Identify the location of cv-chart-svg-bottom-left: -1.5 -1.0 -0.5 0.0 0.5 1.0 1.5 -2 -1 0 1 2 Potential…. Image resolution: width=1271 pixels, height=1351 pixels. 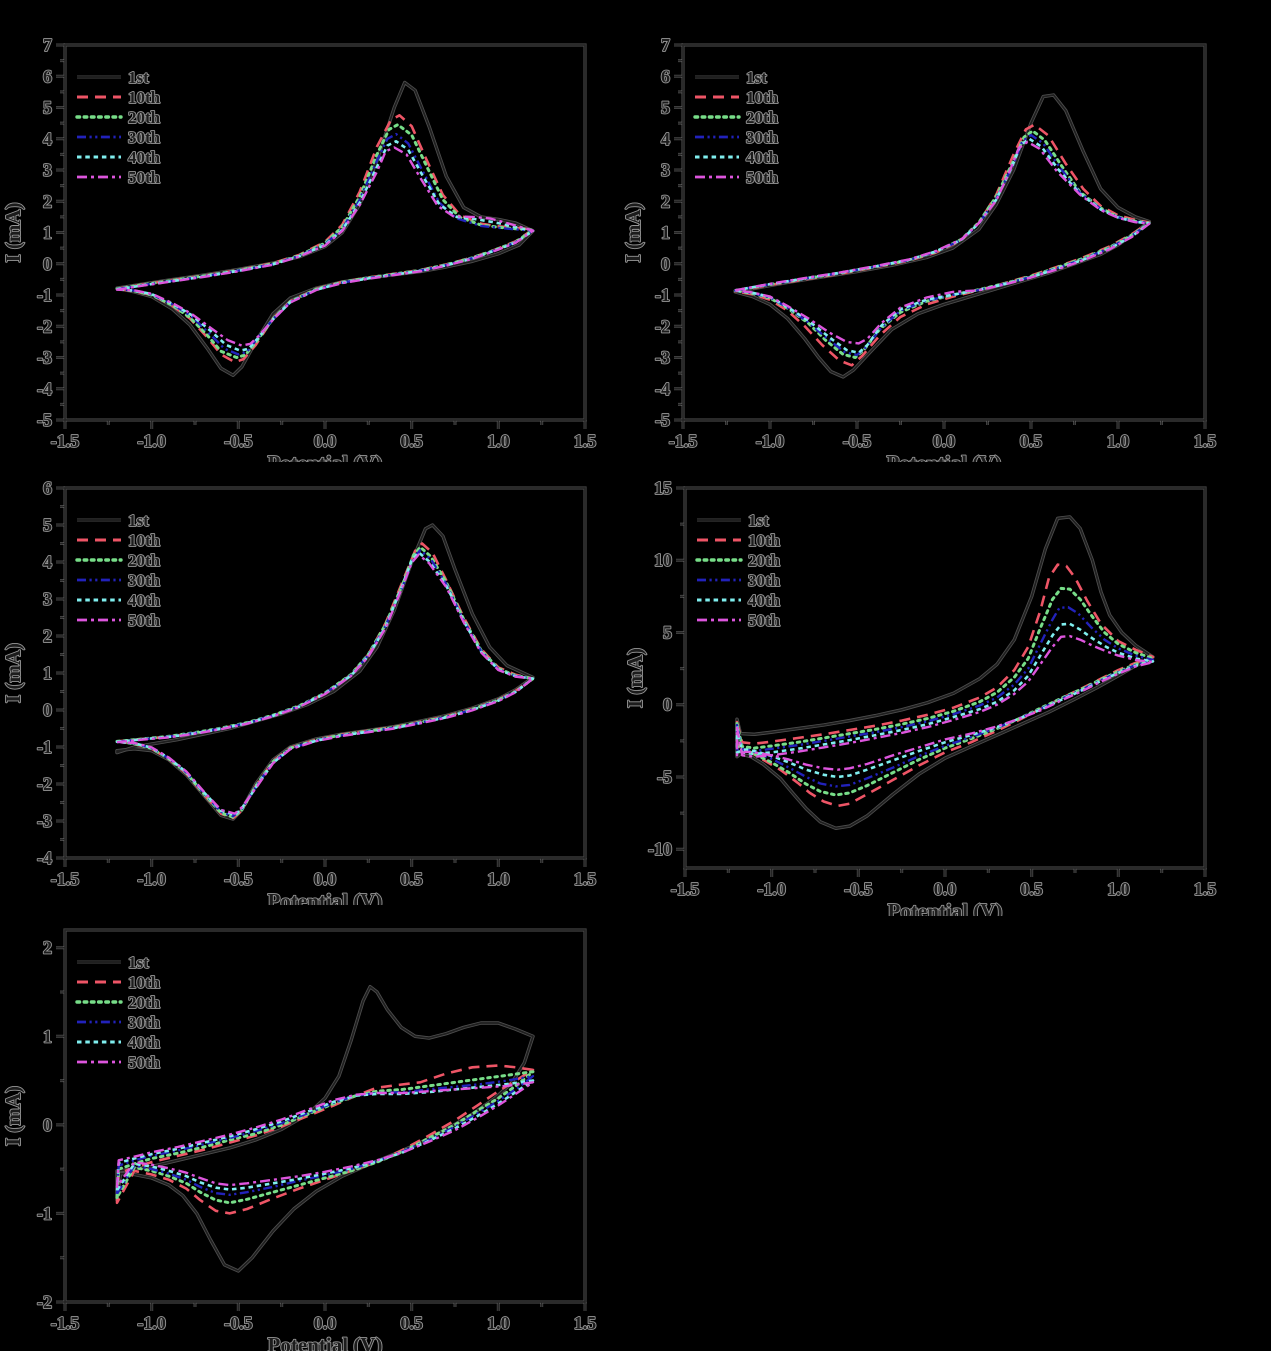
(298, 1139).